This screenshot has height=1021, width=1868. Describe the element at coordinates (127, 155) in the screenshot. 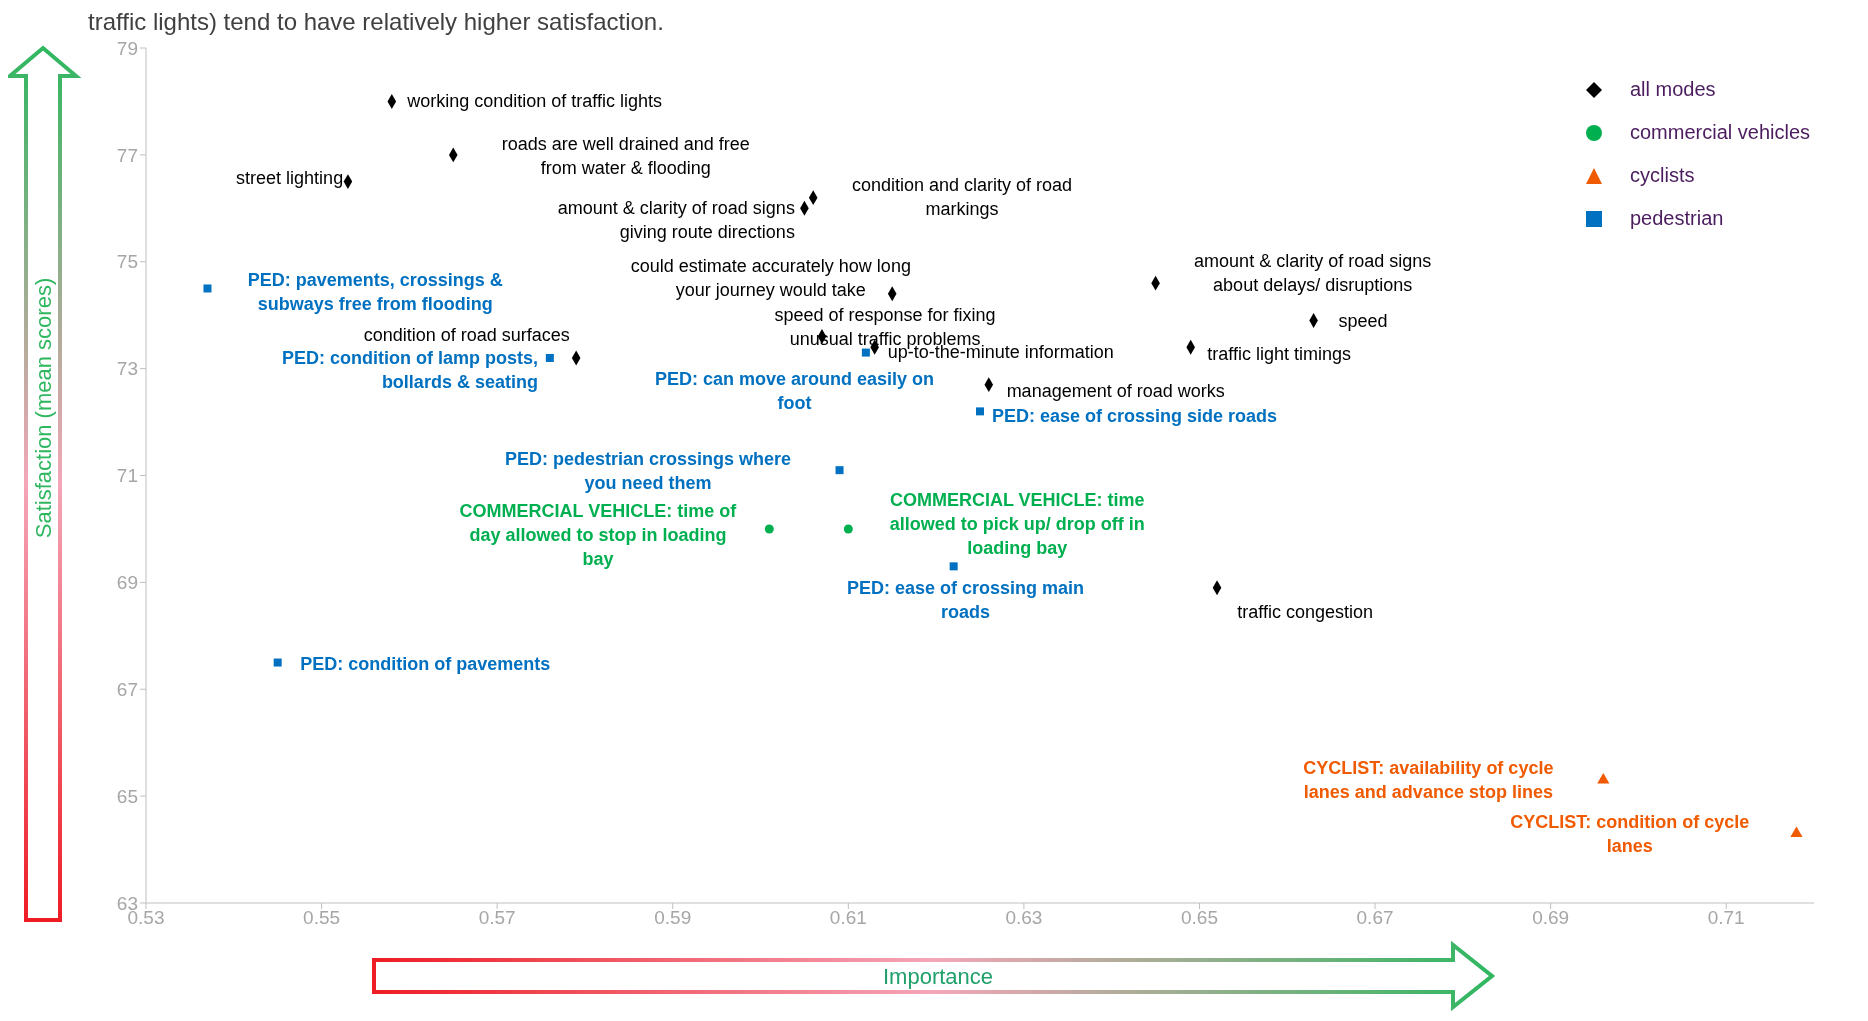

I see `y-tick-label: 77` at that location.